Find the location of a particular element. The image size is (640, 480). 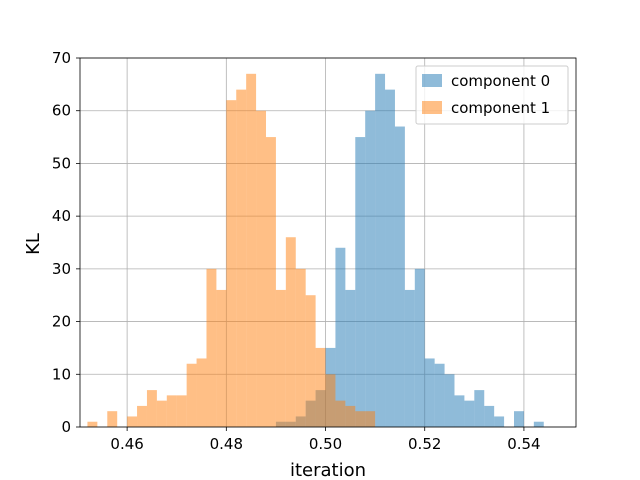

y-tick-label: 30 is located at coordinates (61, 269).